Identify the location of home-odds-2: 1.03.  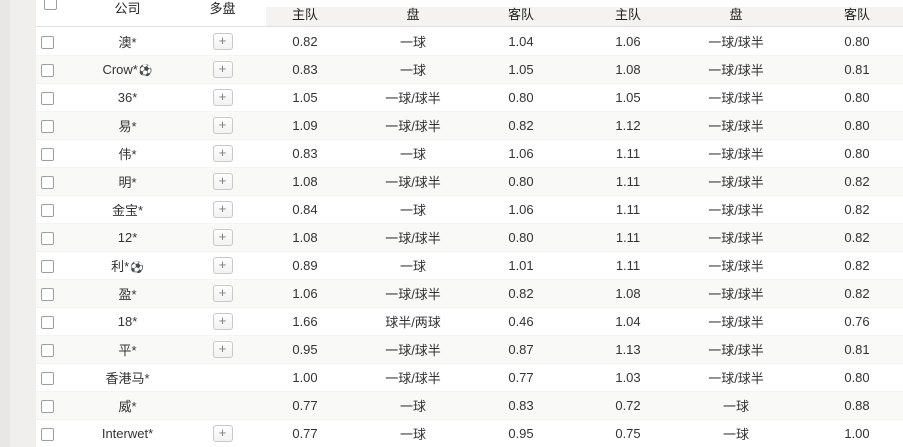
(628, 377).